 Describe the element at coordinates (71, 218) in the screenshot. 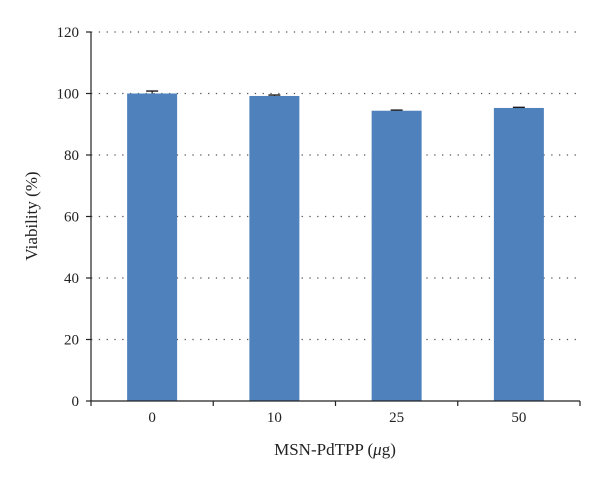

I see `y-tick-label-3: 60` at that location.